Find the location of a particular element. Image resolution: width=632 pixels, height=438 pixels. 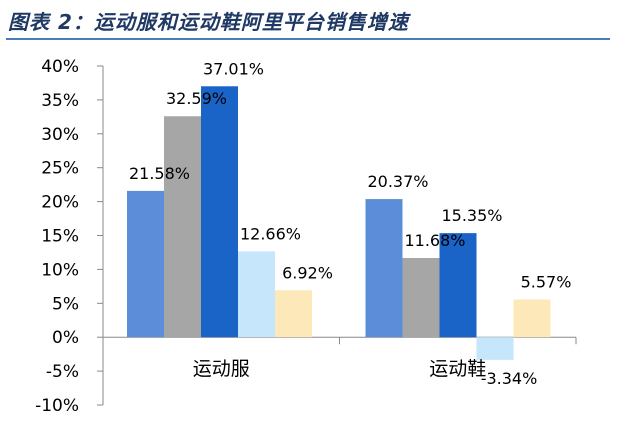

y-tick-label: -10% is located at coordinates (57, 406).